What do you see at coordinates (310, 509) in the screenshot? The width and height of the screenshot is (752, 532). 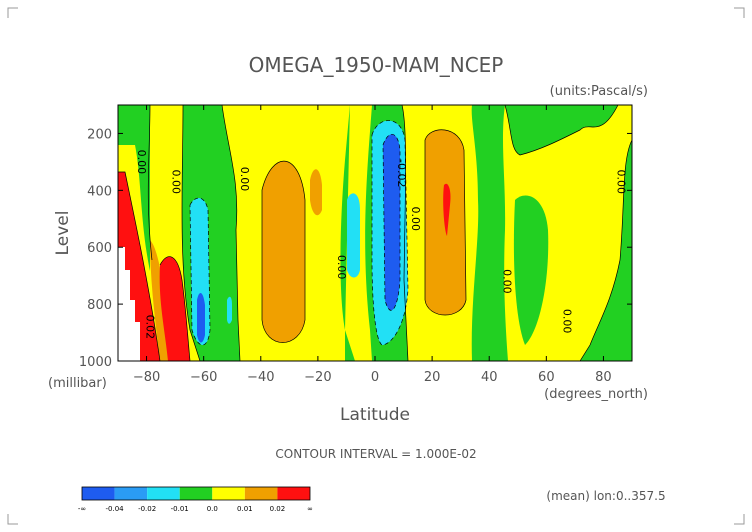 I see `legend-tick-label: ∞` at bounding box center [310, 509].